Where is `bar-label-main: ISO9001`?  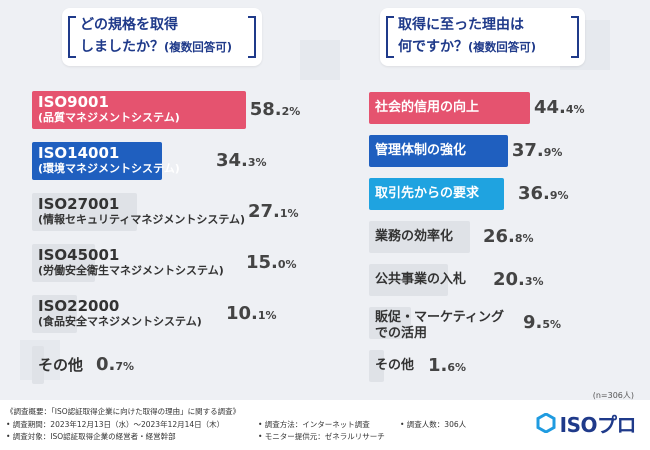
bar-label-main: ISO9001 is located at coordinates (73, 102).